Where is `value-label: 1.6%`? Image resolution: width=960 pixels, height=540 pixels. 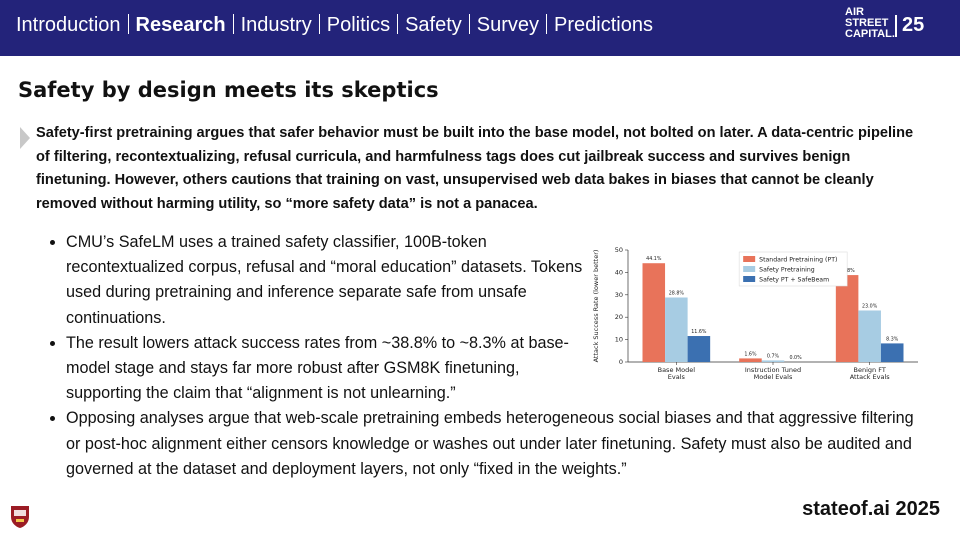
value-label: 1.6% is located at coordinates (750, 354).